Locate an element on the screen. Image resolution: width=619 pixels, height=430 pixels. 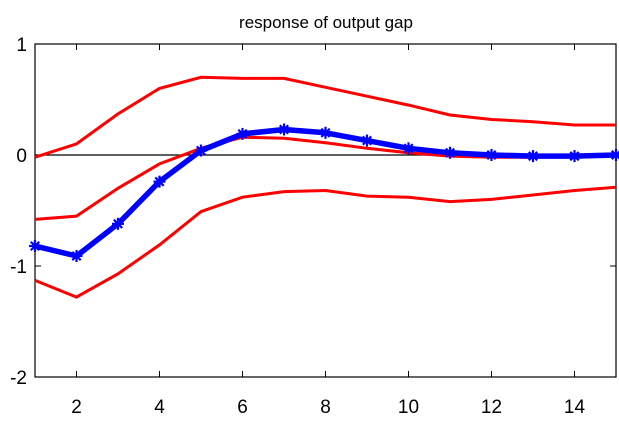
x-tick-label: 14 is located at coordinates (575, 407).